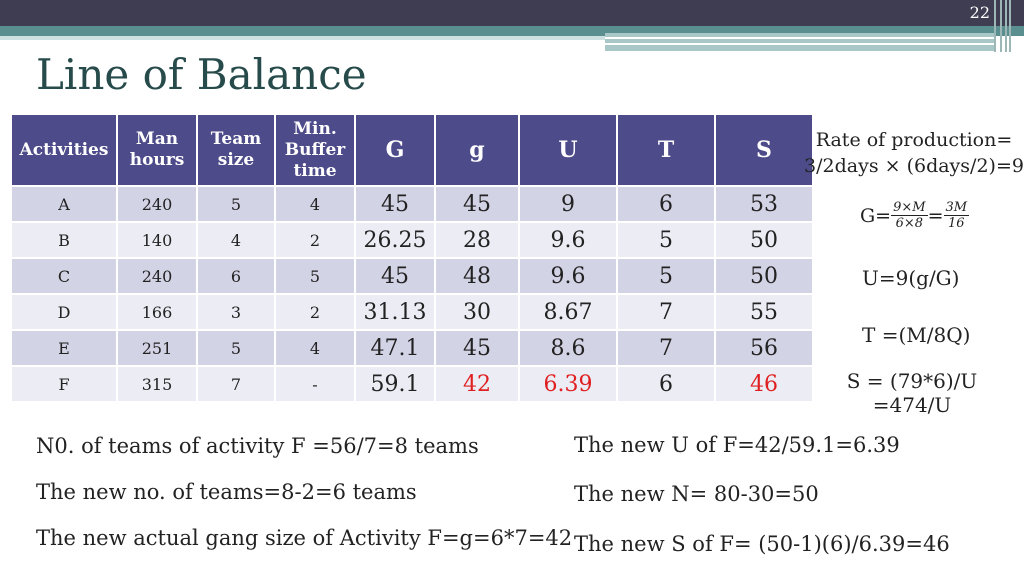  Describe the element at coordinates (914, 166) in the screenshot. I see `rate-line-2: 3/2days × (6days/2)=9` at that location.